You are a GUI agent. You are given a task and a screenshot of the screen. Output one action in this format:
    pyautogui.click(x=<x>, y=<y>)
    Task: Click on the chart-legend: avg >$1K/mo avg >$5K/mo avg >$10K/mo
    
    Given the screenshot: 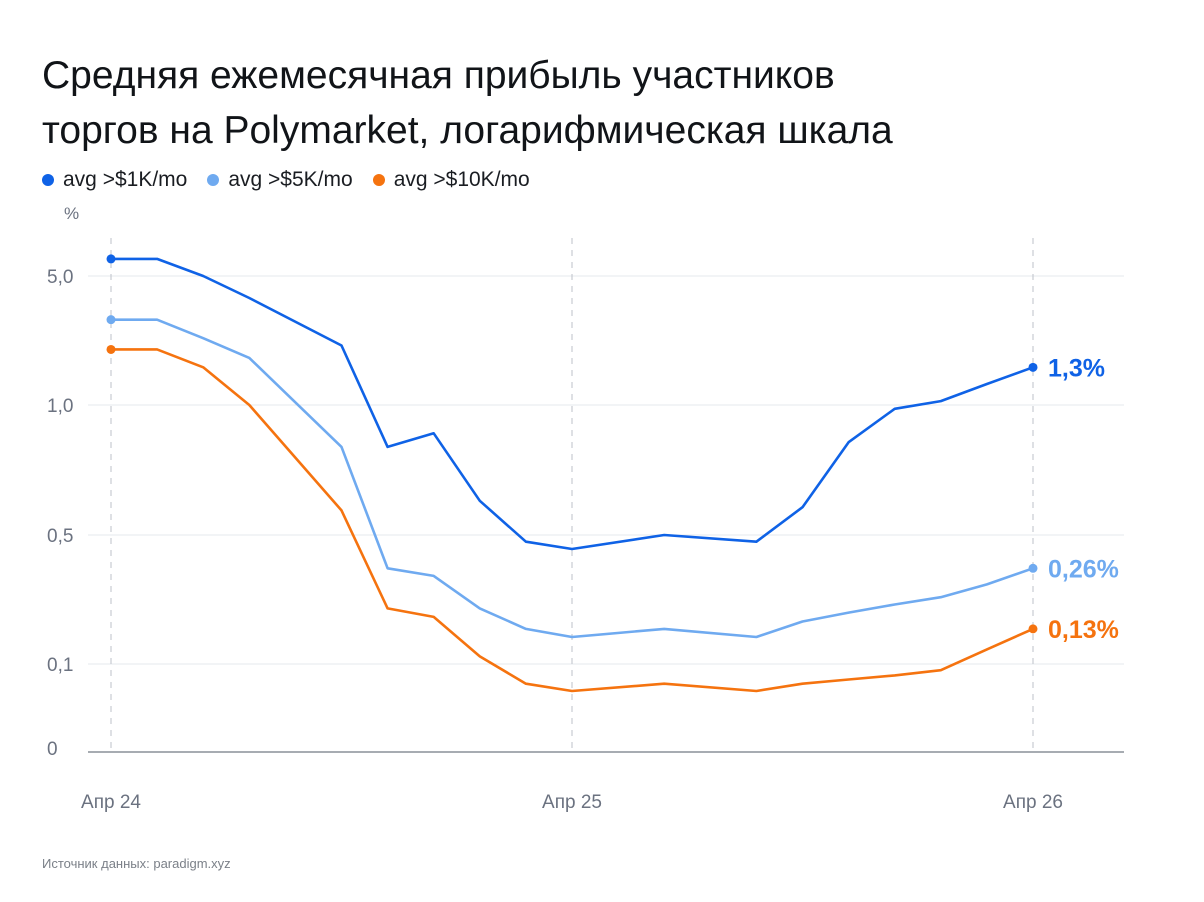 What is the action you would take?
    pyautogui.click(x=286, y=180)
    